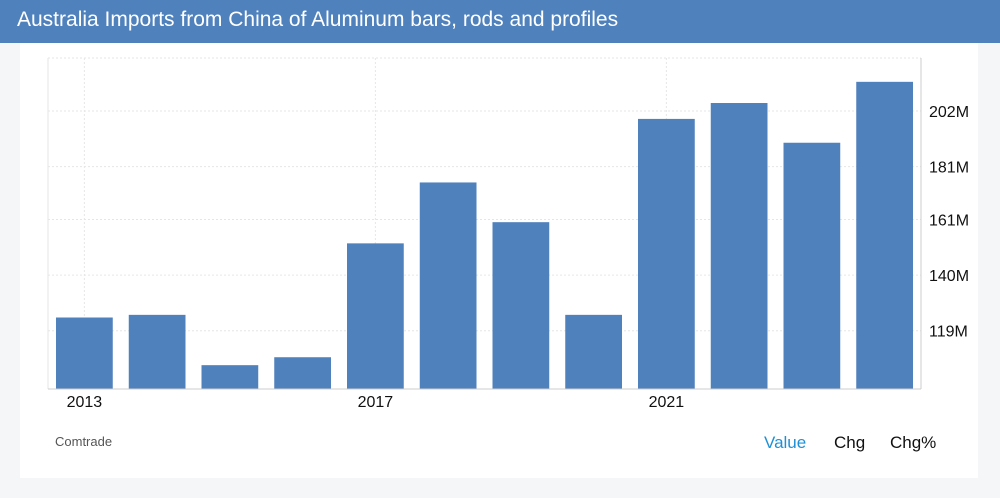 This screenshot has height=498, width=1000. Describe the element at coordinates (84, 441) in the screenshot. I see `source-label: Comtrade` at that location.